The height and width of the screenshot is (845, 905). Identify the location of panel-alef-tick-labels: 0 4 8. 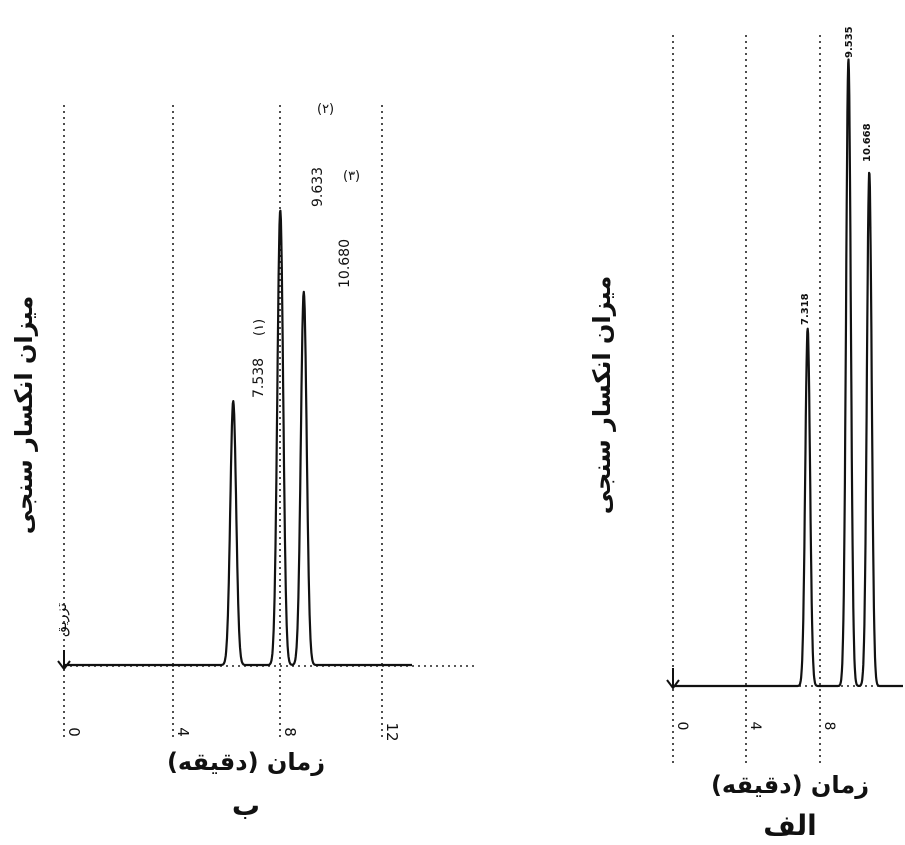
(755, 726).